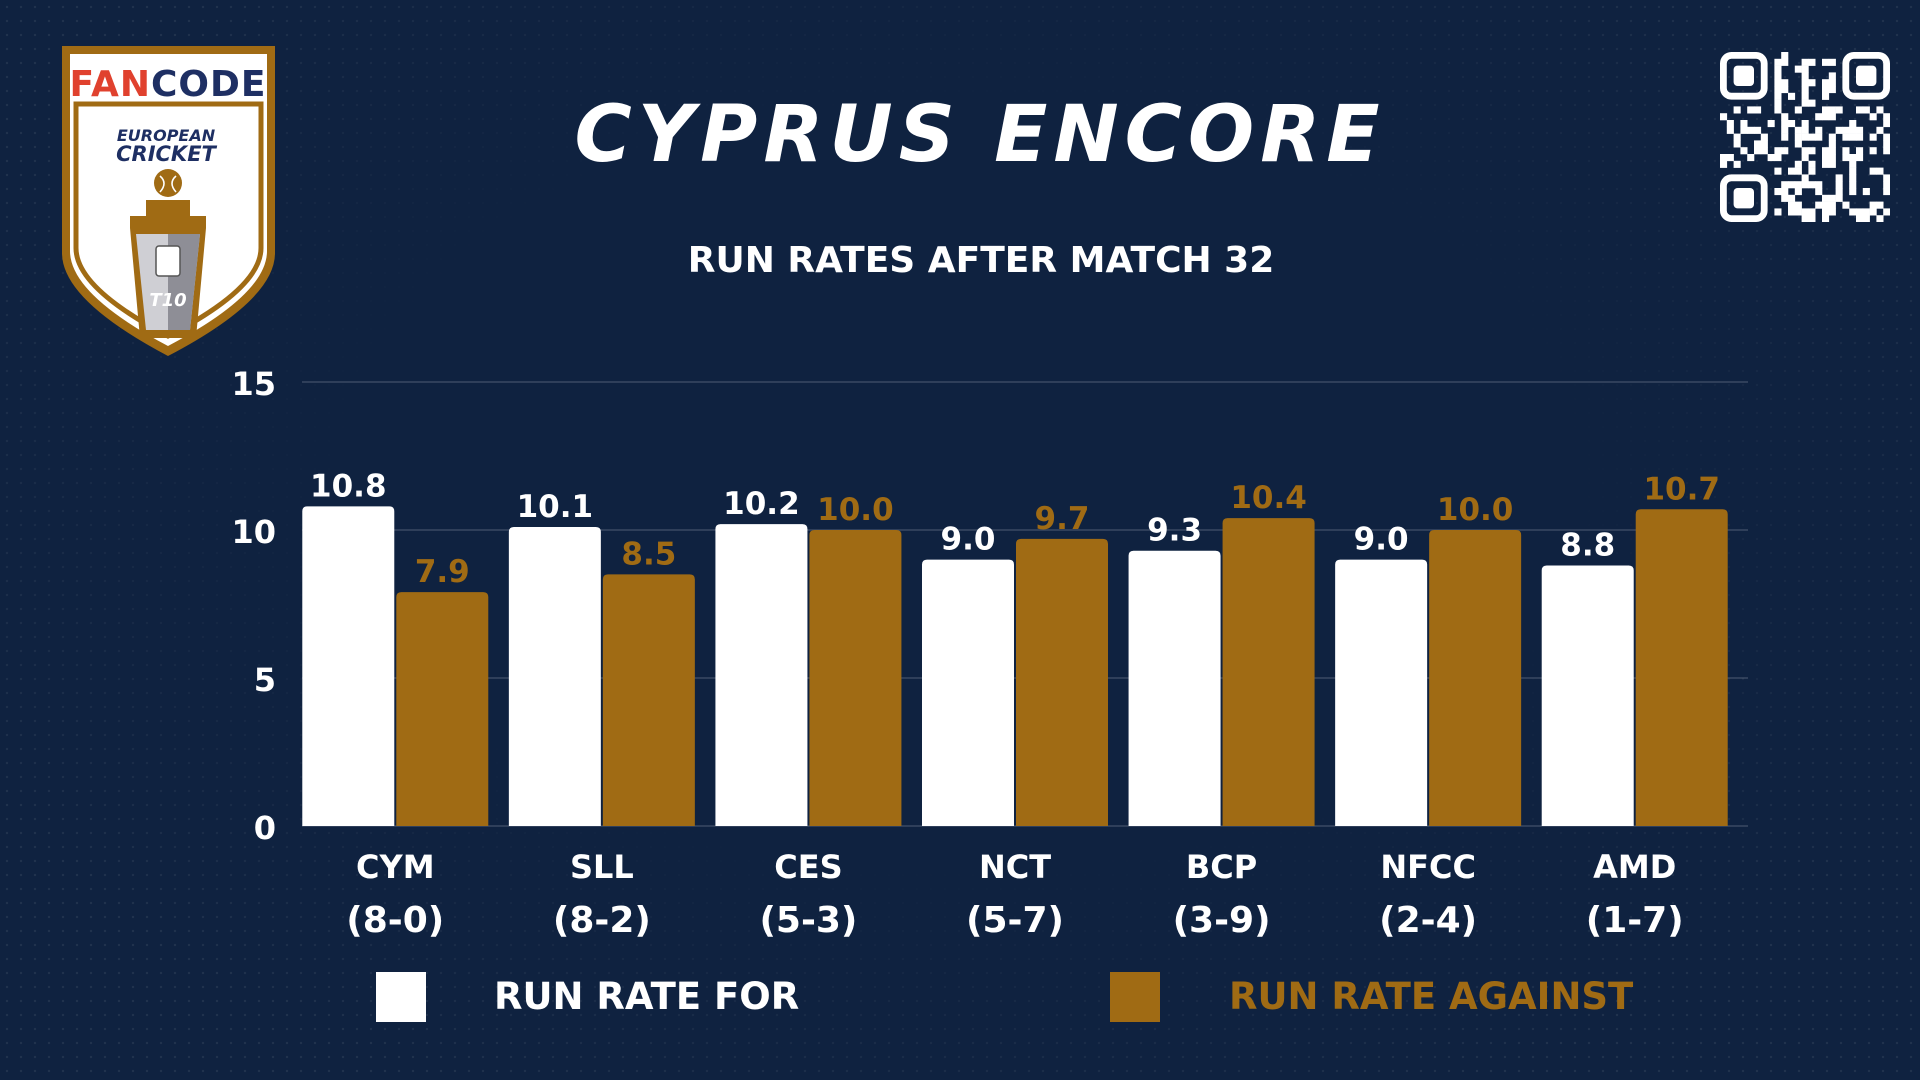 This screenshot has width=1920, height=1080. Describe the element at coordinates (980, 135) in the screenshot. I see `page-title: CYPRUS ENCORE` at that location.